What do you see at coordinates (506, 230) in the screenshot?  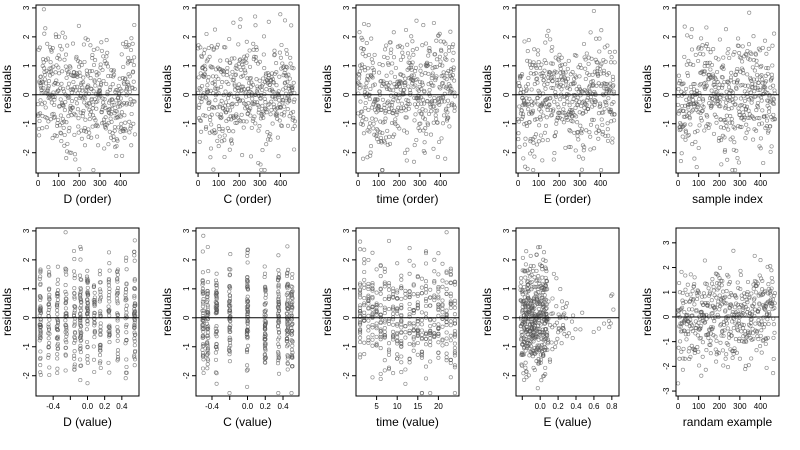 I see `y-tick-label: 3` at bounding box center [506, 230].